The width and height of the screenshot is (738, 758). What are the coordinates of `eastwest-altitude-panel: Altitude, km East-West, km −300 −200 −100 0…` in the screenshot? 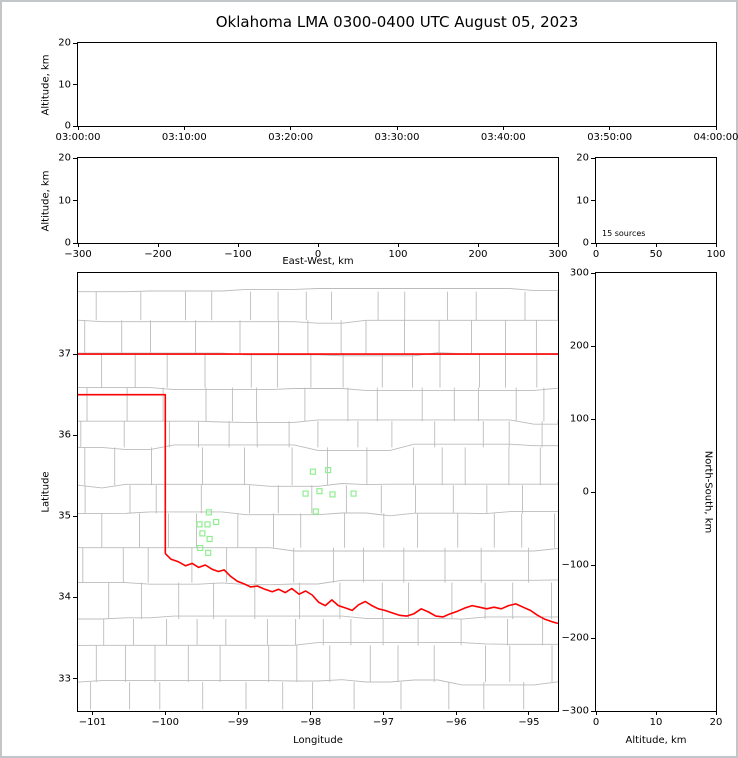 It's located at (304, 210).